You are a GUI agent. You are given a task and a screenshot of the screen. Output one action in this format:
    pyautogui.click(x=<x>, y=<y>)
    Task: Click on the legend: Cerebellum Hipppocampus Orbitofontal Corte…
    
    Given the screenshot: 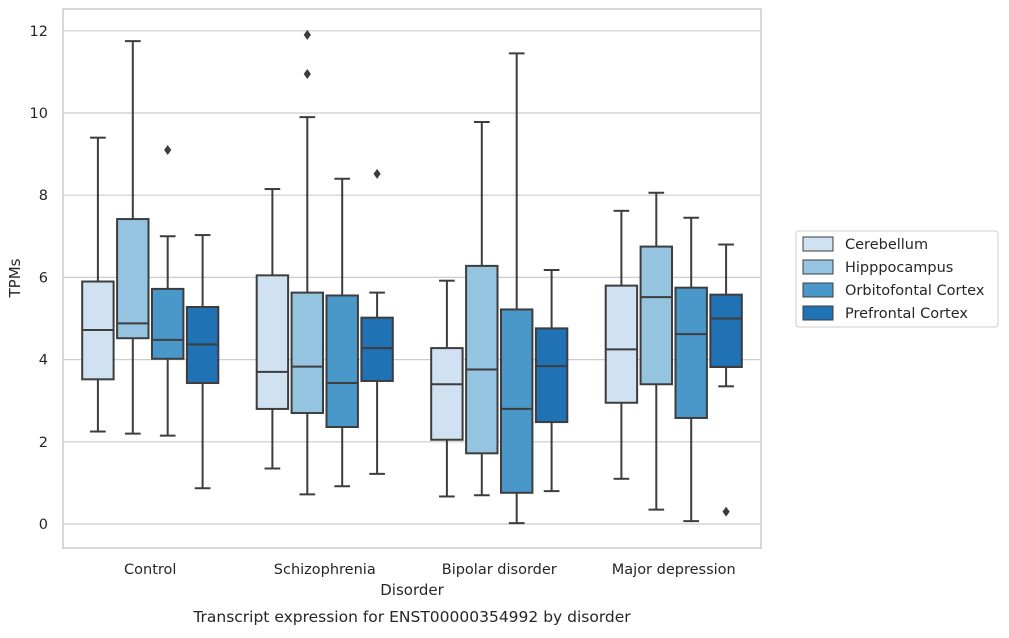 What is the action you would take?
    pyautogui.click(x=897, y=279)
    